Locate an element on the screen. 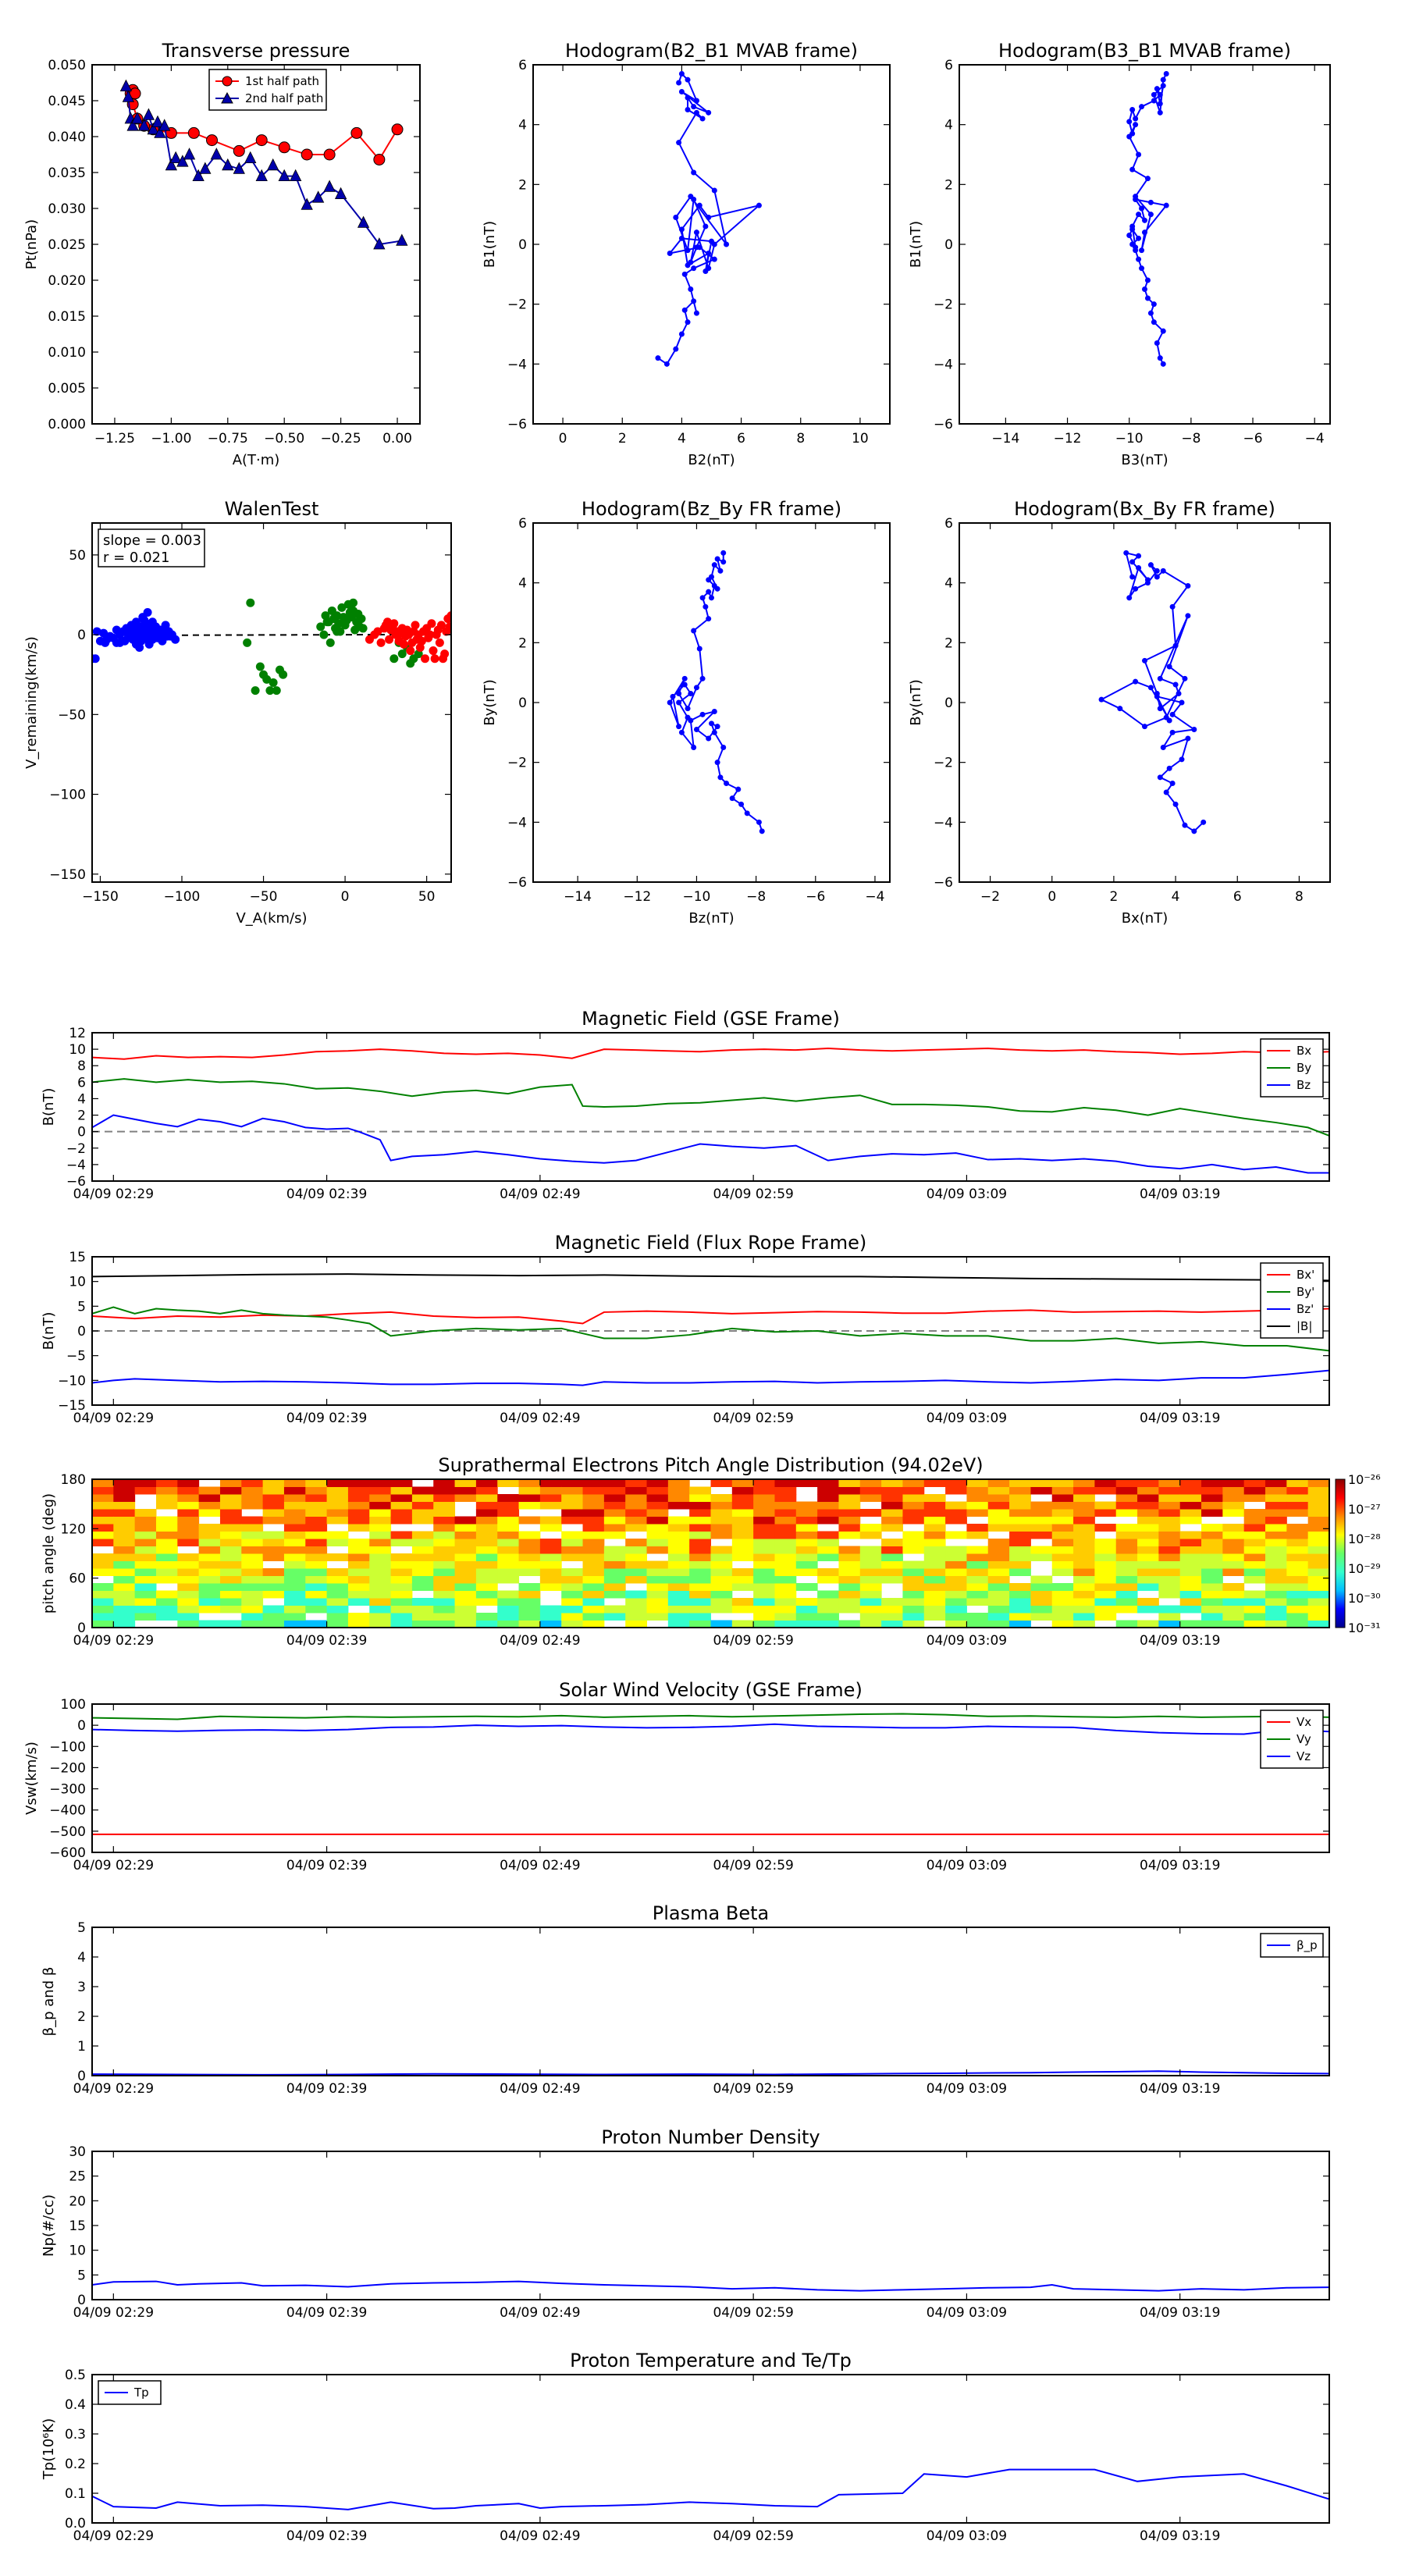  y-tick-label: 0 is located at coordinates (81, 2300).